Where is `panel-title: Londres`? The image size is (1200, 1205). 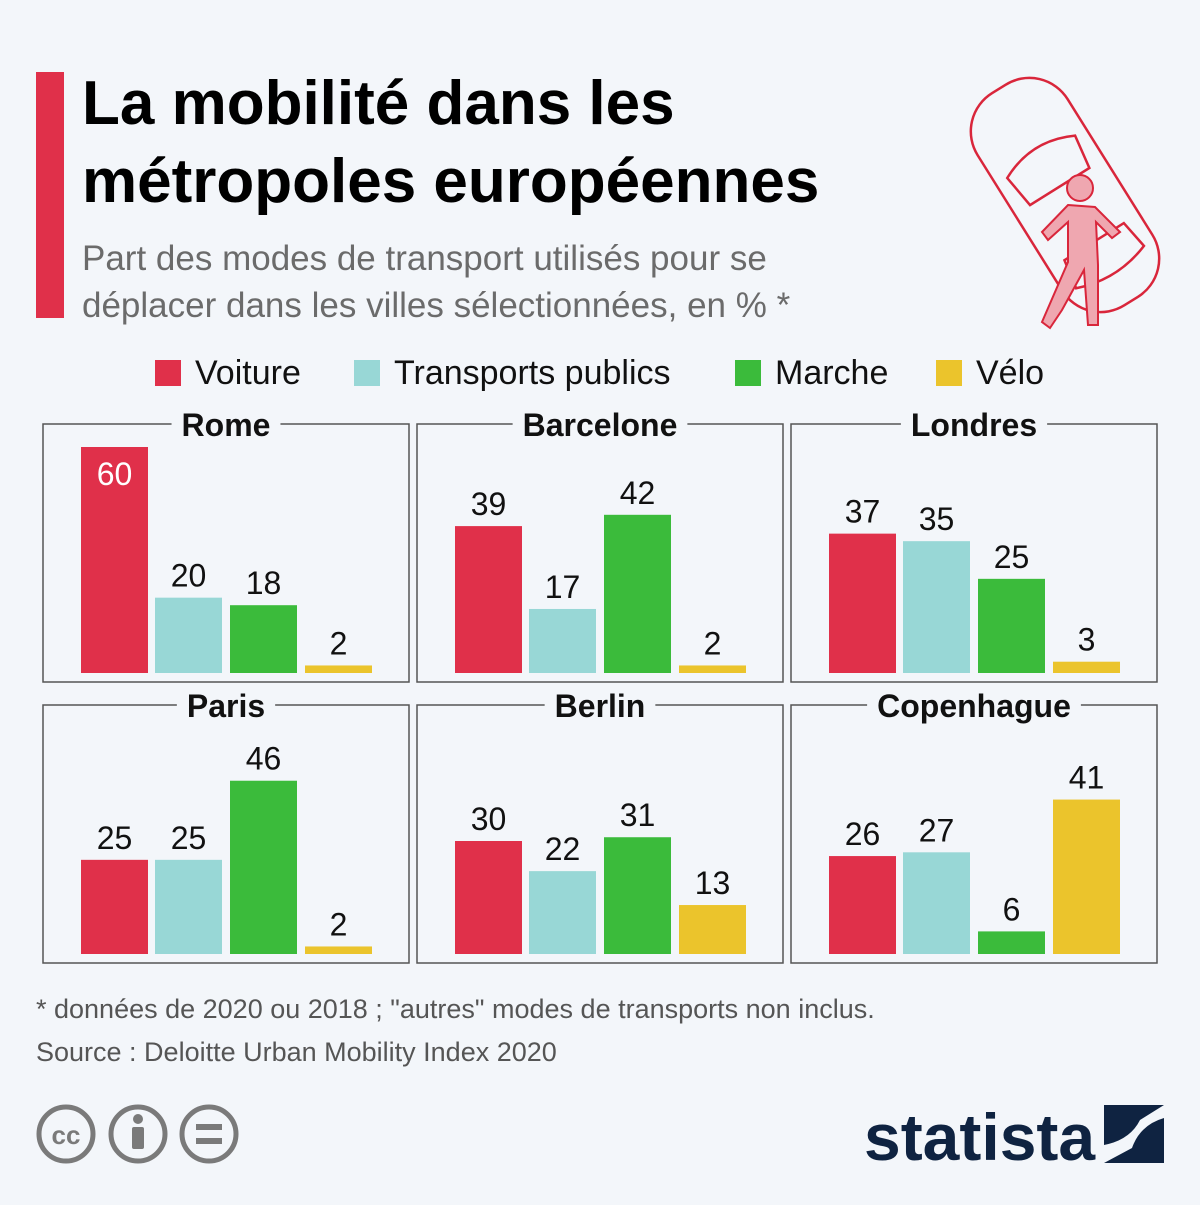 panel-title: Londres is located at coordinates (974, 425).